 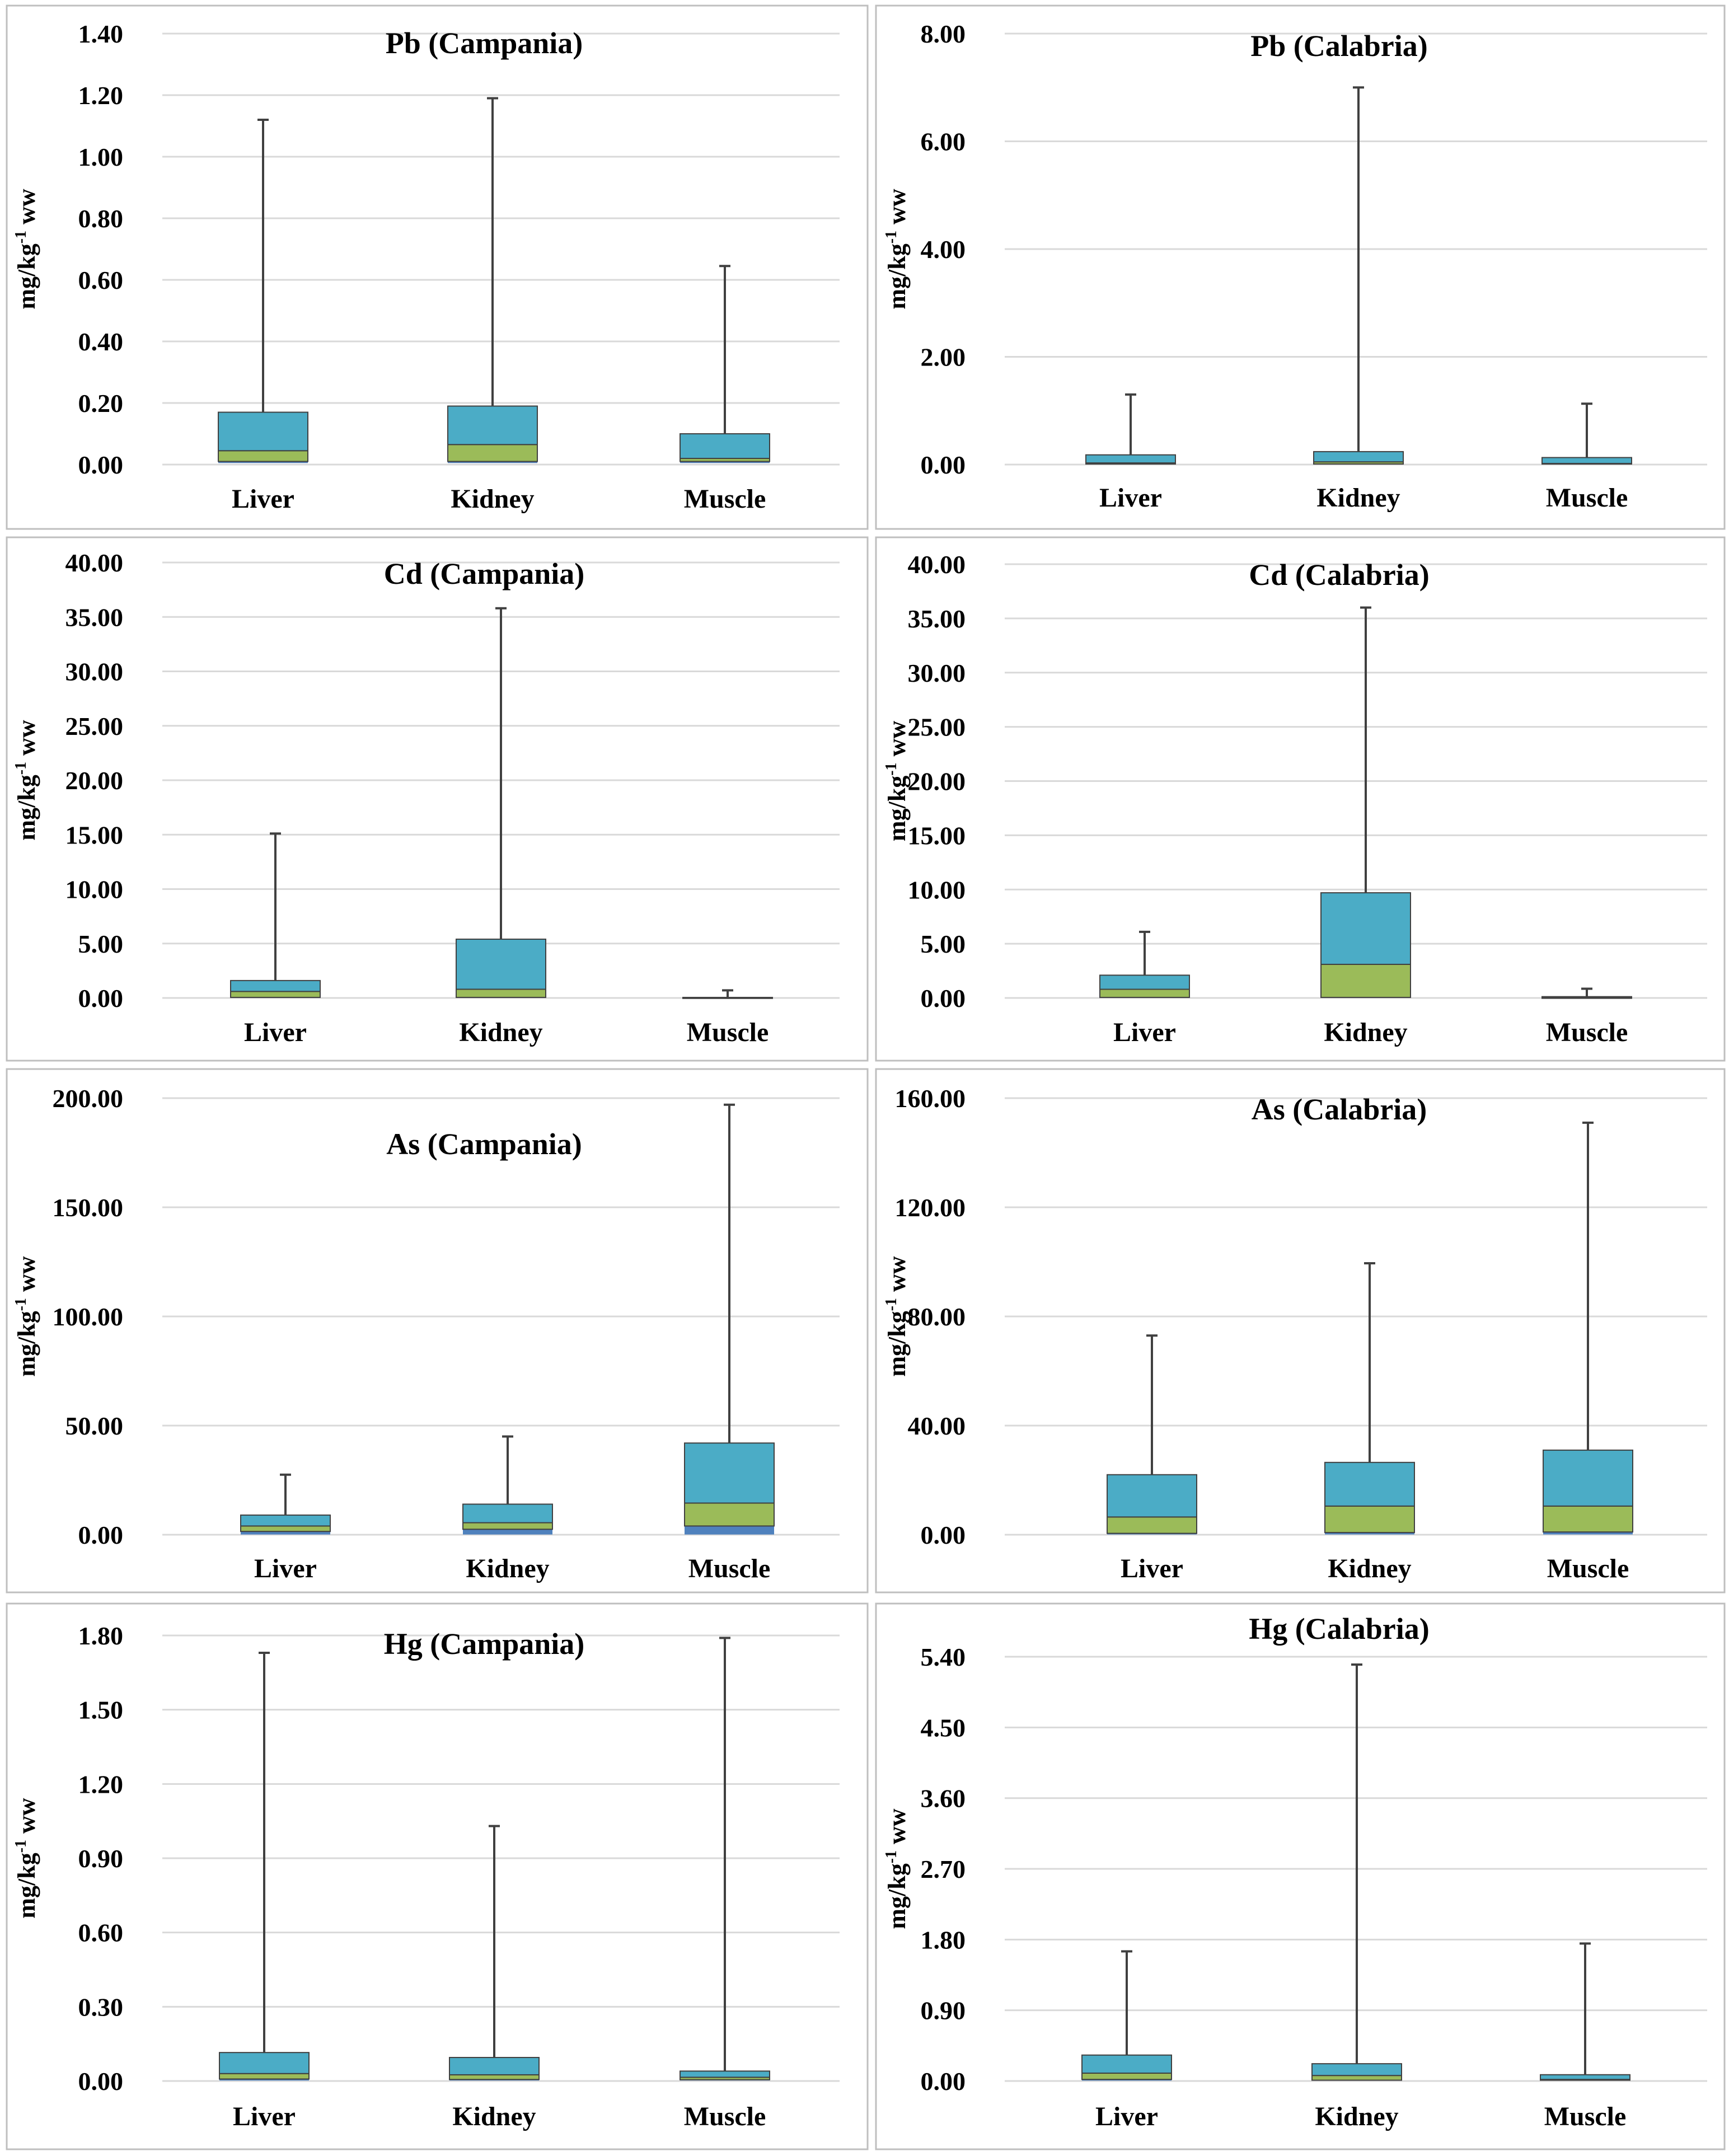 What do you see at coordinates (943, 142) in the screenshot?
I see `y-tick-label: 6.00` at bounding box center [943, 142].